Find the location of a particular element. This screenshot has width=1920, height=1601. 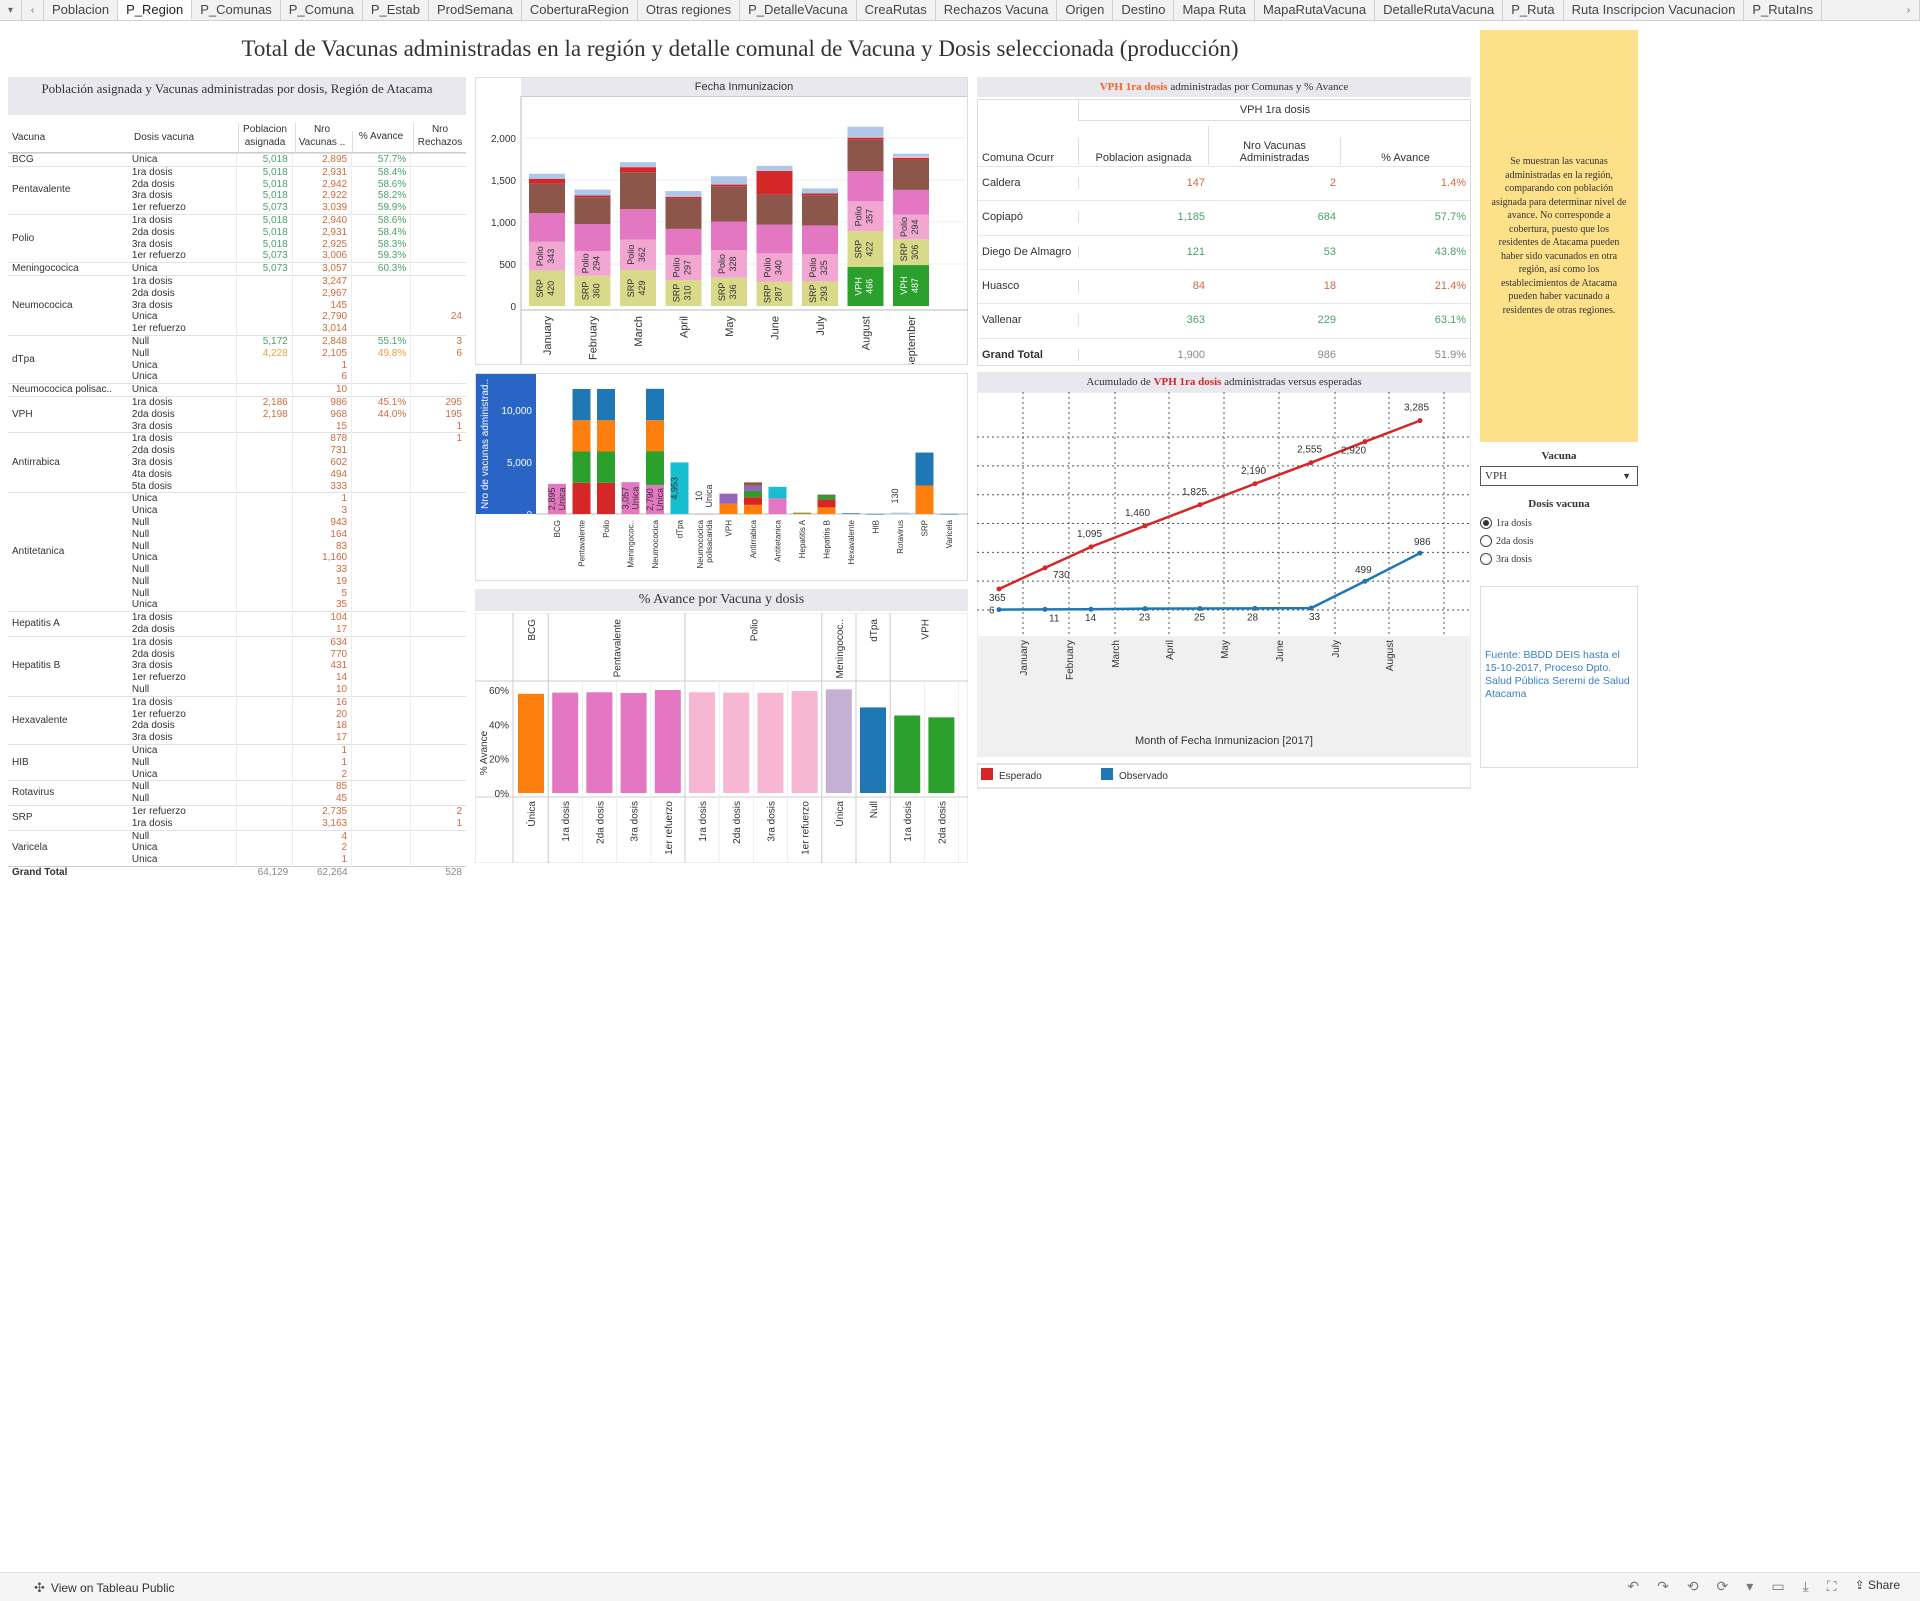

download-icon: ⤓ is located at coordinates (1805, 1586).